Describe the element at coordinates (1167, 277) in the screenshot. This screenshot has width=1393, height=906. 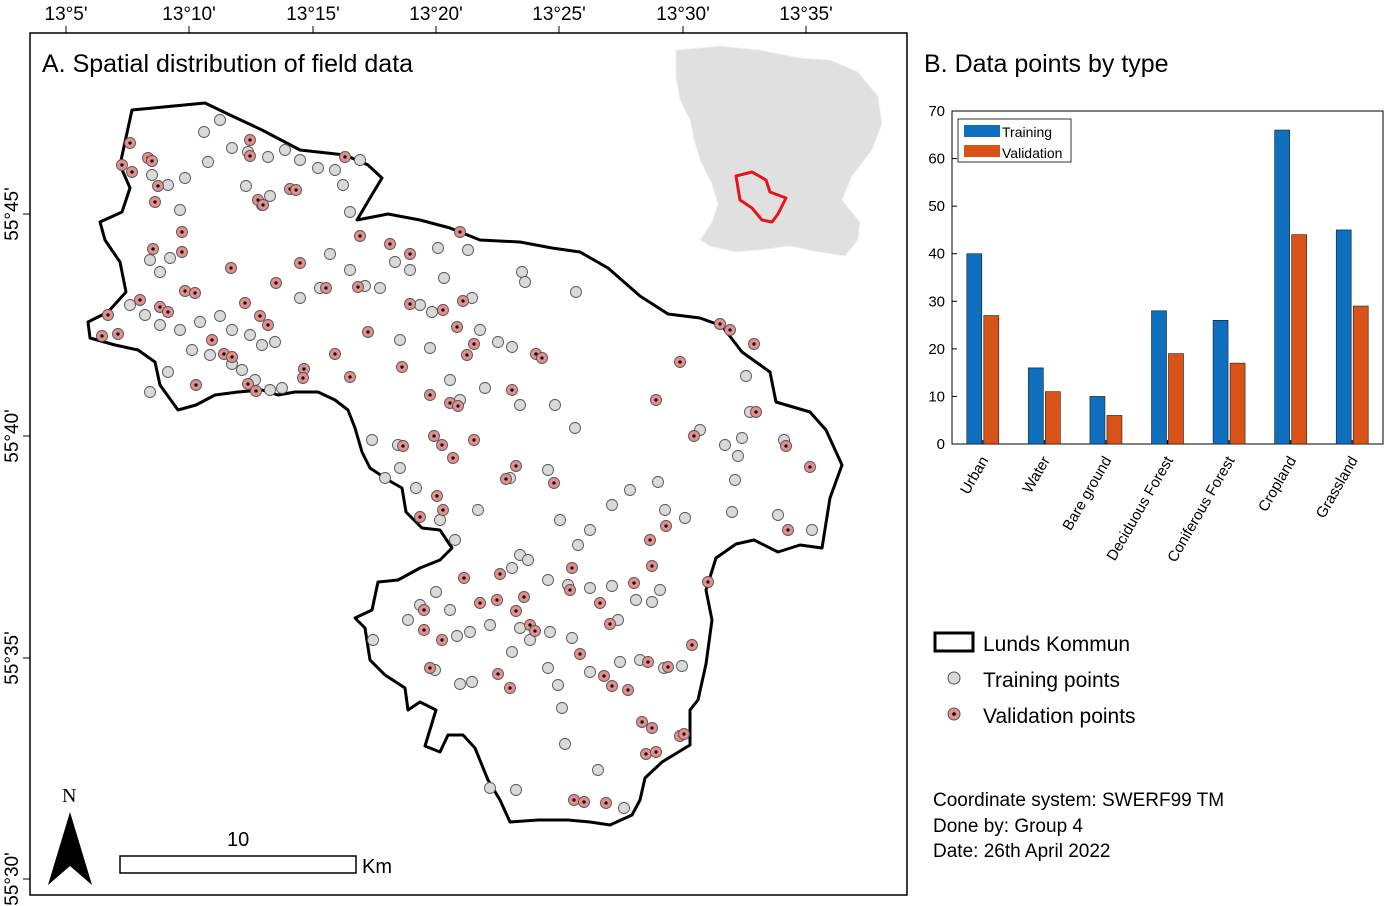
I see `chart-axes-box` at that location.